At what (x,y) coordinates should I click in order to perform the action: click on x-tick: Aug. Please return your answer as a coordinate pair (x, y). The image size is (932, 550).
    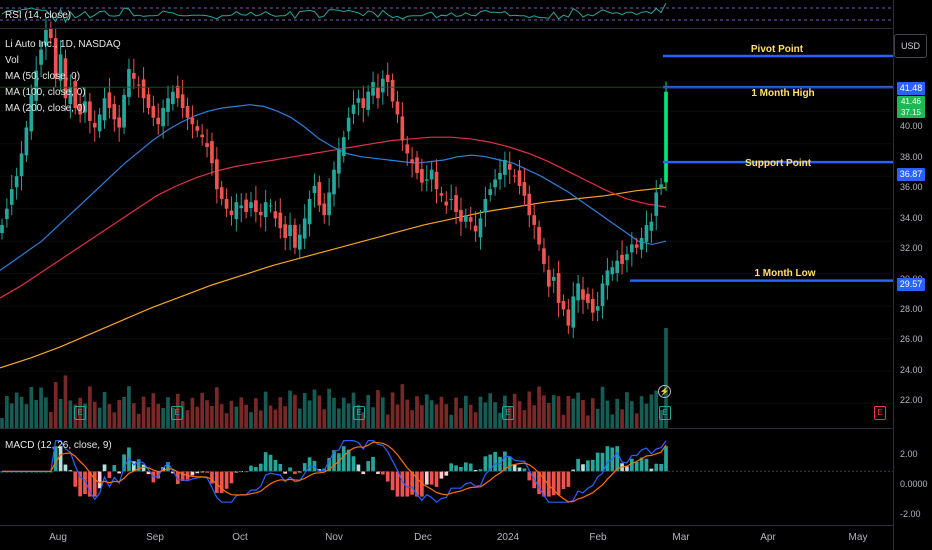
    Looking at the image, I should click on (58, 537).